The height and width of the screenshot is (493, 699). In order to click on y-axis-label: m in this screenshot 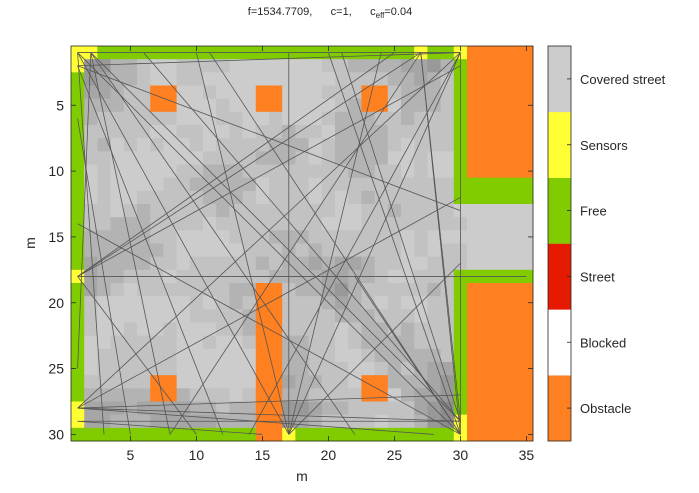, I will do `click(30, 243)`.